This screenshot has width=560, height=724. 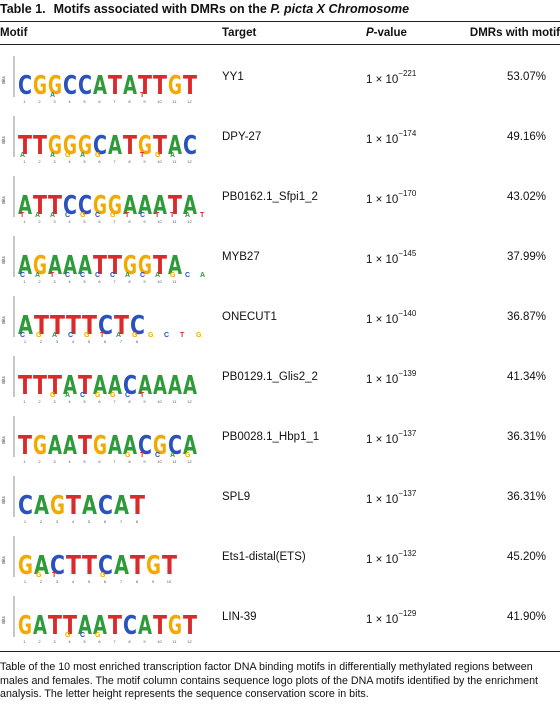 What do you see at coordinates (280, 21) in the screenshot?
I see `top-rule` at bounding box center [280, 21].